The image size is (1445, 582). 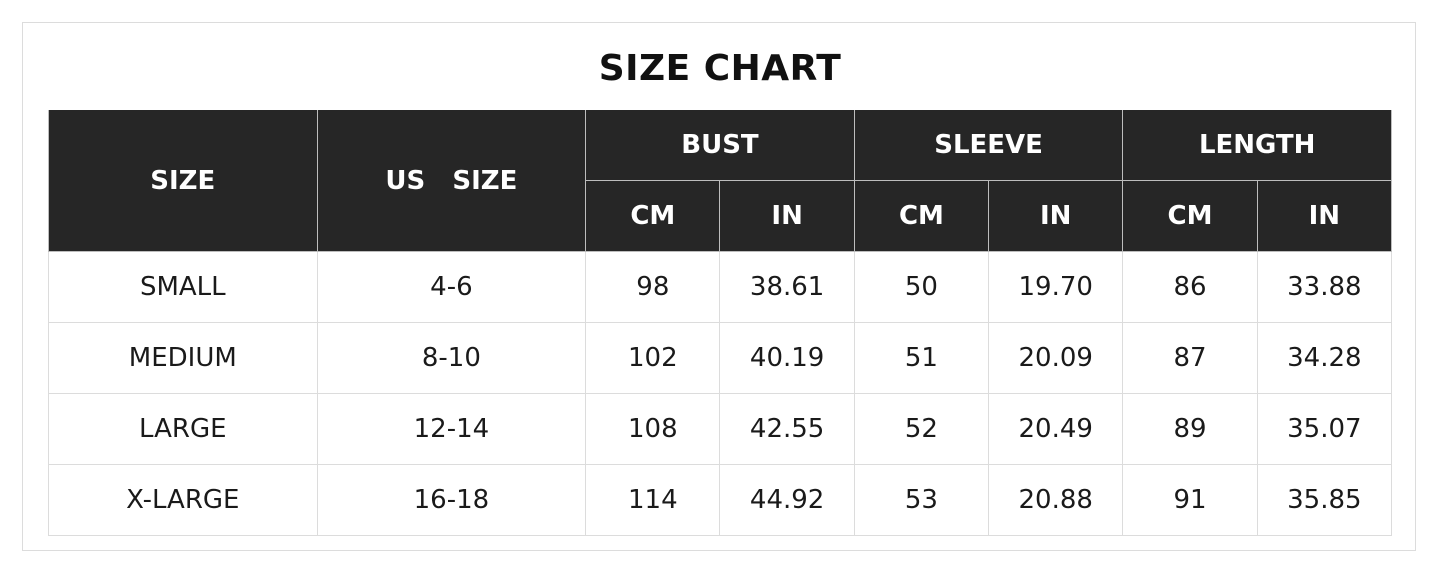 What do you see at coordinates (183, 500) in the screenshot?
I see `table-cell: X-LARGE` at bounding box center [183, 500].